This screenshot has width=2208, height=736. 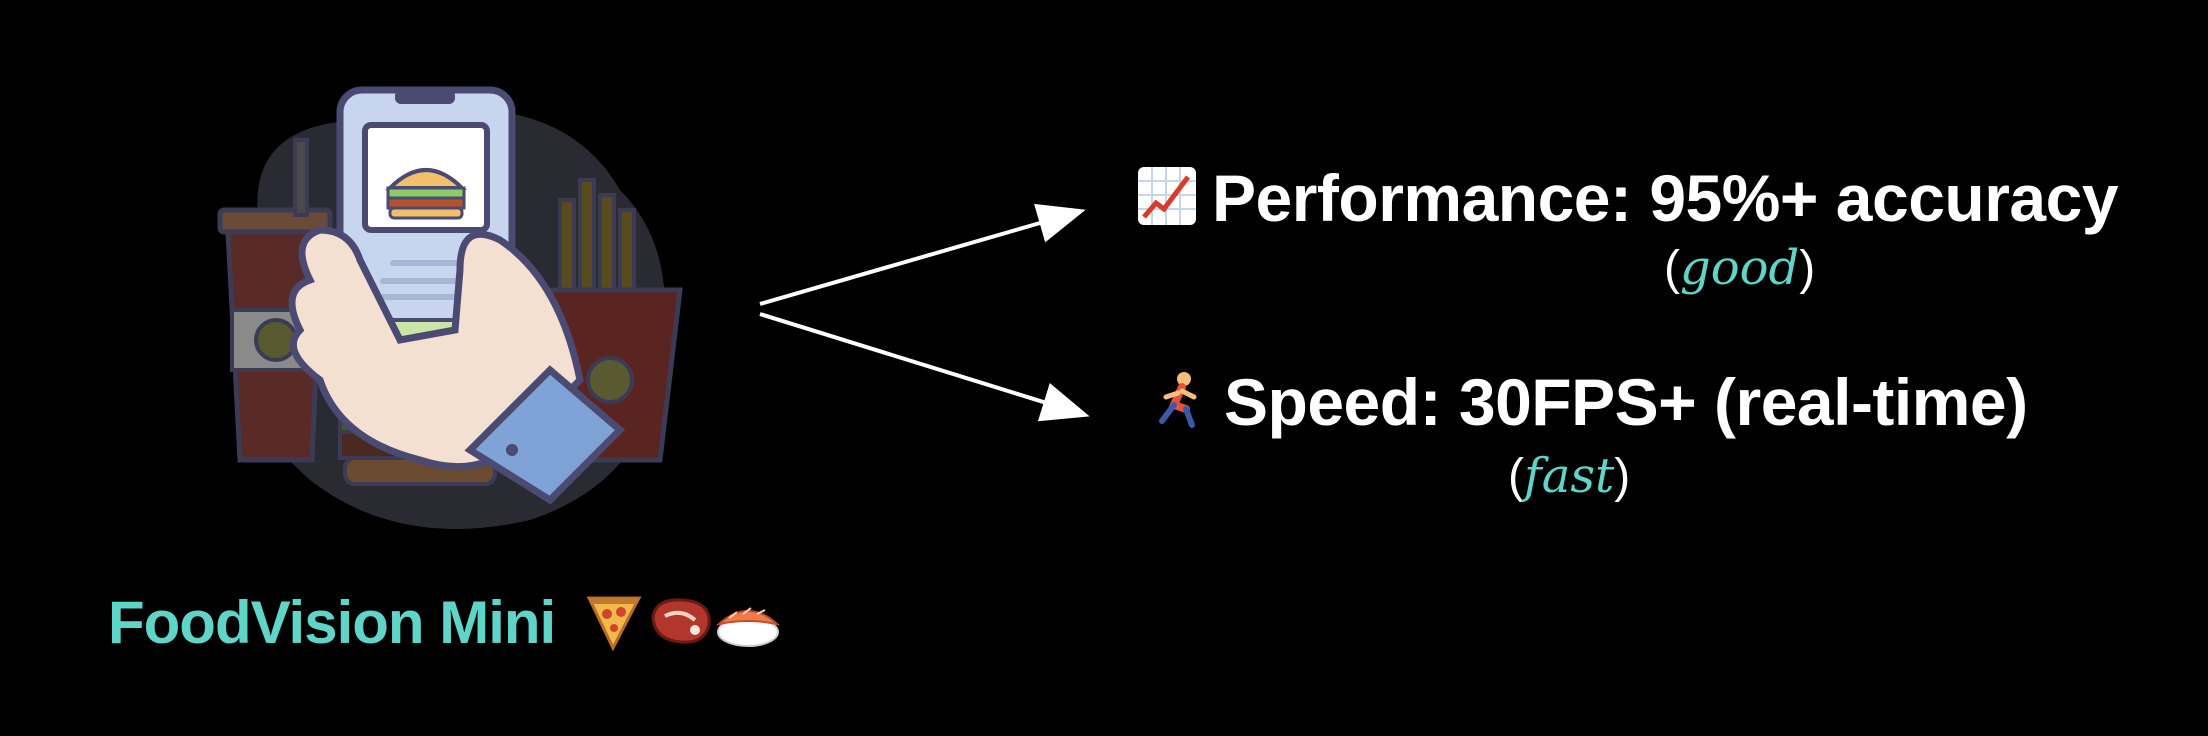 I want to click on speed-metric: Speed: 30FPS+ (real-time), so click(x=1588, y=405).